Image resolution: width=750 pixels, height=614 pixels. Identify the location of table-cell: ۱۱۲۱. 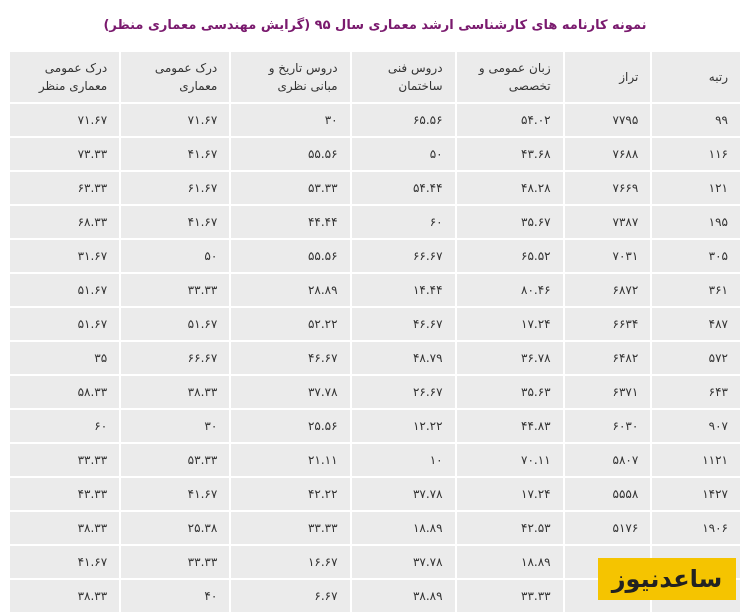
(696, 460).